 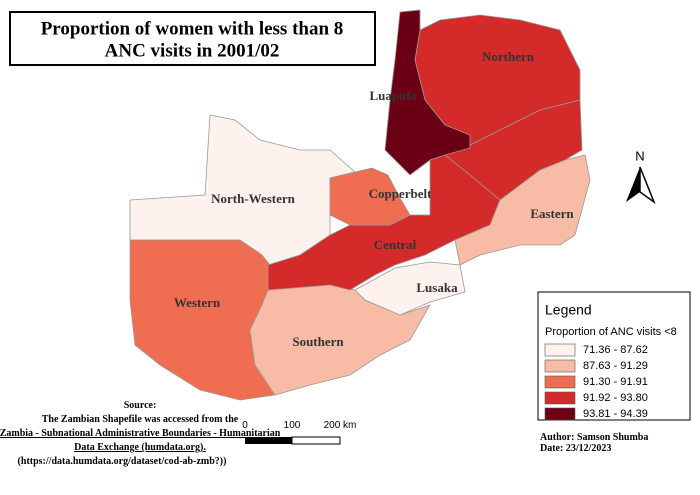 What do you see at coordinates (639, 155) in the screenshot?
I see `north-label: N` at bounding box center [639, 155].